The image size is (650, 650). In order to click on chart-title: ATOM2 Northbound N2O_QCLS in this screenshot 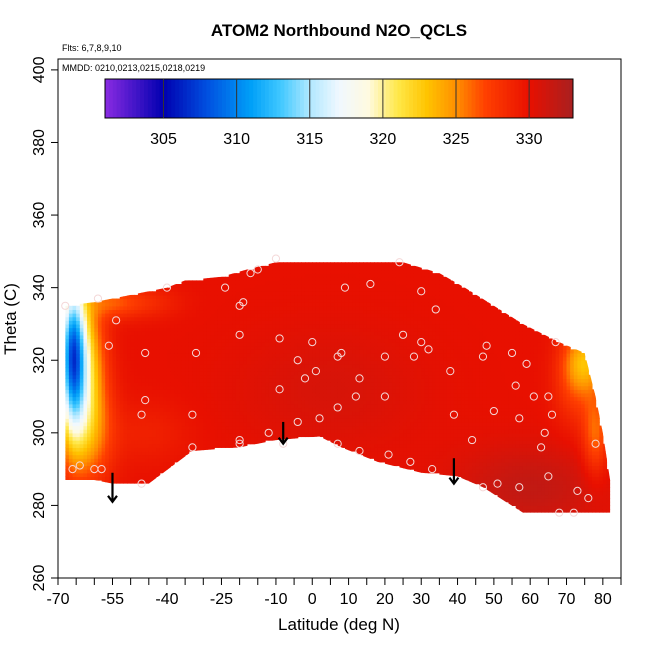, I will do `click(339, 30)`.